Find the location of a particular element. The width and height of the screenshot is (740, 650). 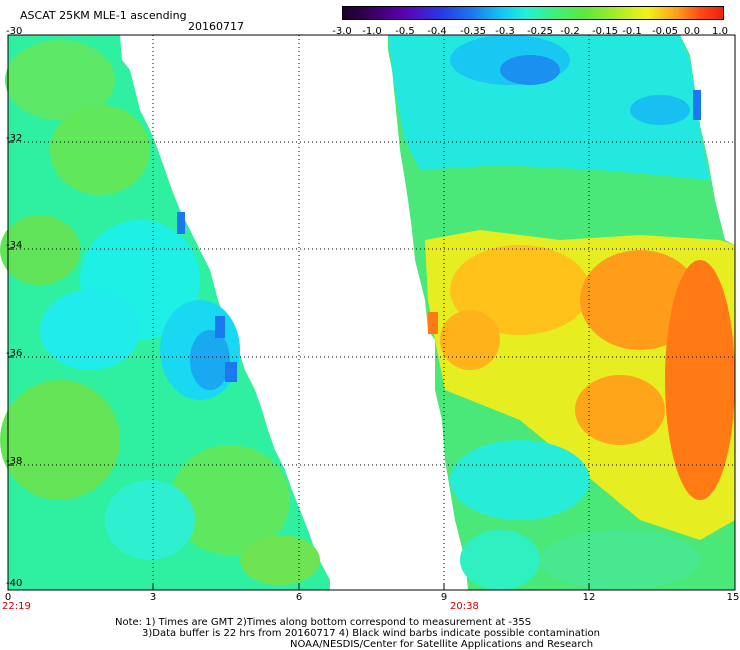

pass-time-right: 20:38 is located at coordinates (464, 606).